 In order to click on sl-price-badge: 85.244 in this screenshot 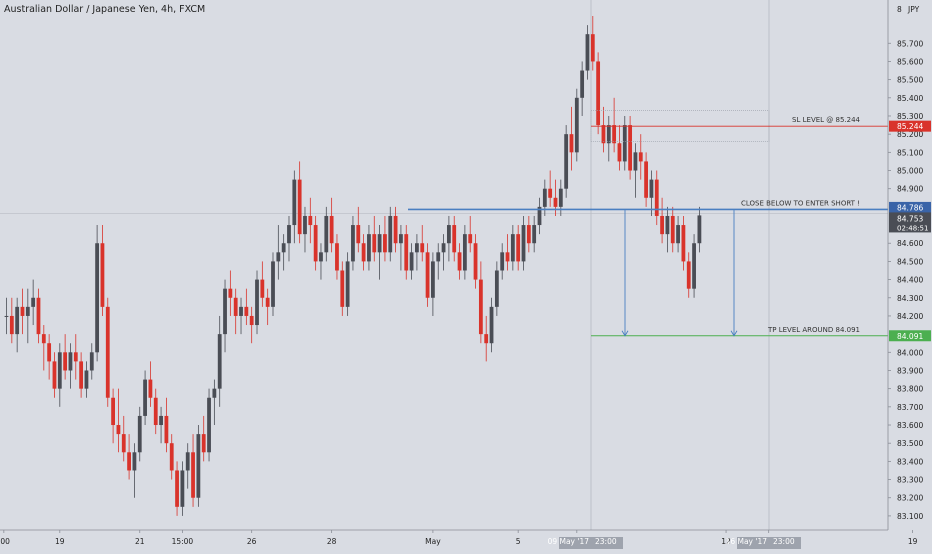, I will do `click(910, 126)`.